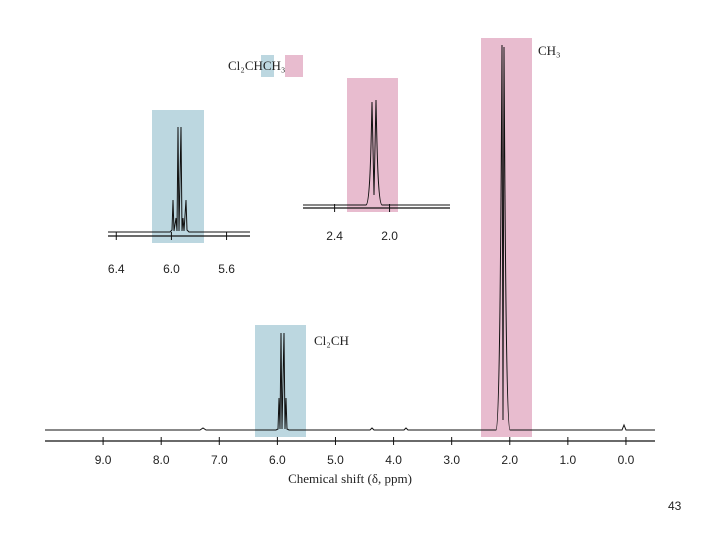  Describe the element at coordinates (675, 506) in the screenshot. I see `page-number: 43` at that location.